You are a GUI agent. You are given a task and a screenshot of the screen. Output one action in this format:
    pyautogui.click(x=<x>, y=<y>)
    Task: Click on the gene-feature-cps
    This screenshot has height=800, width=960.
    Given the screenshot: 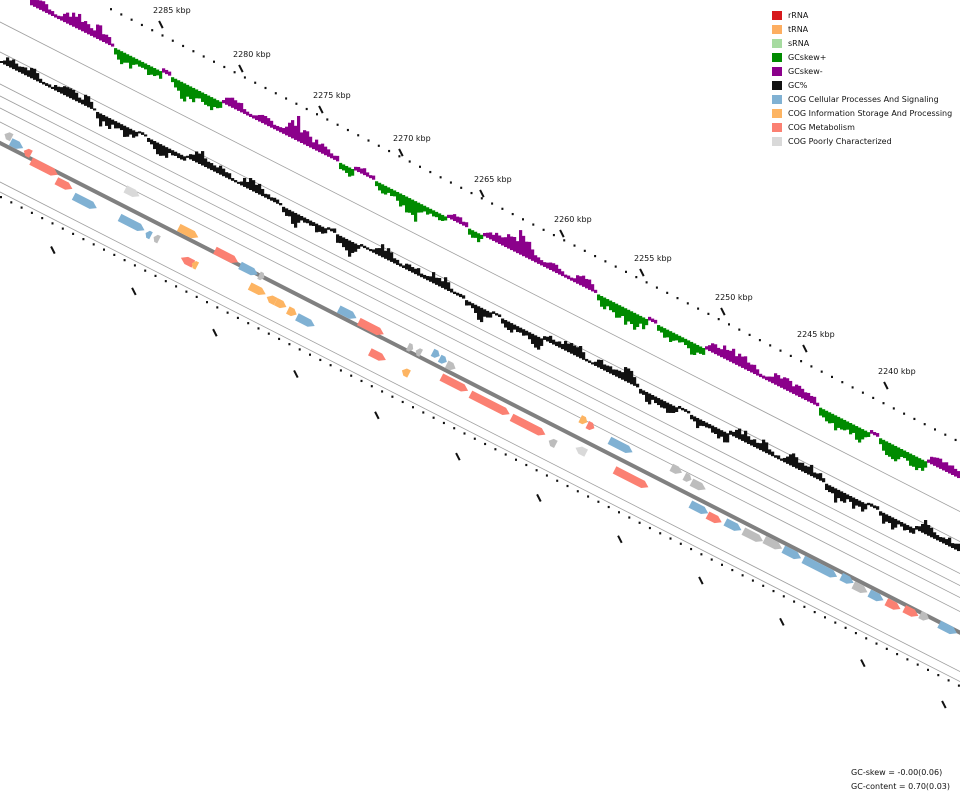 What is the action you would take?
    pyautogui.click(x=791, y=552)
    